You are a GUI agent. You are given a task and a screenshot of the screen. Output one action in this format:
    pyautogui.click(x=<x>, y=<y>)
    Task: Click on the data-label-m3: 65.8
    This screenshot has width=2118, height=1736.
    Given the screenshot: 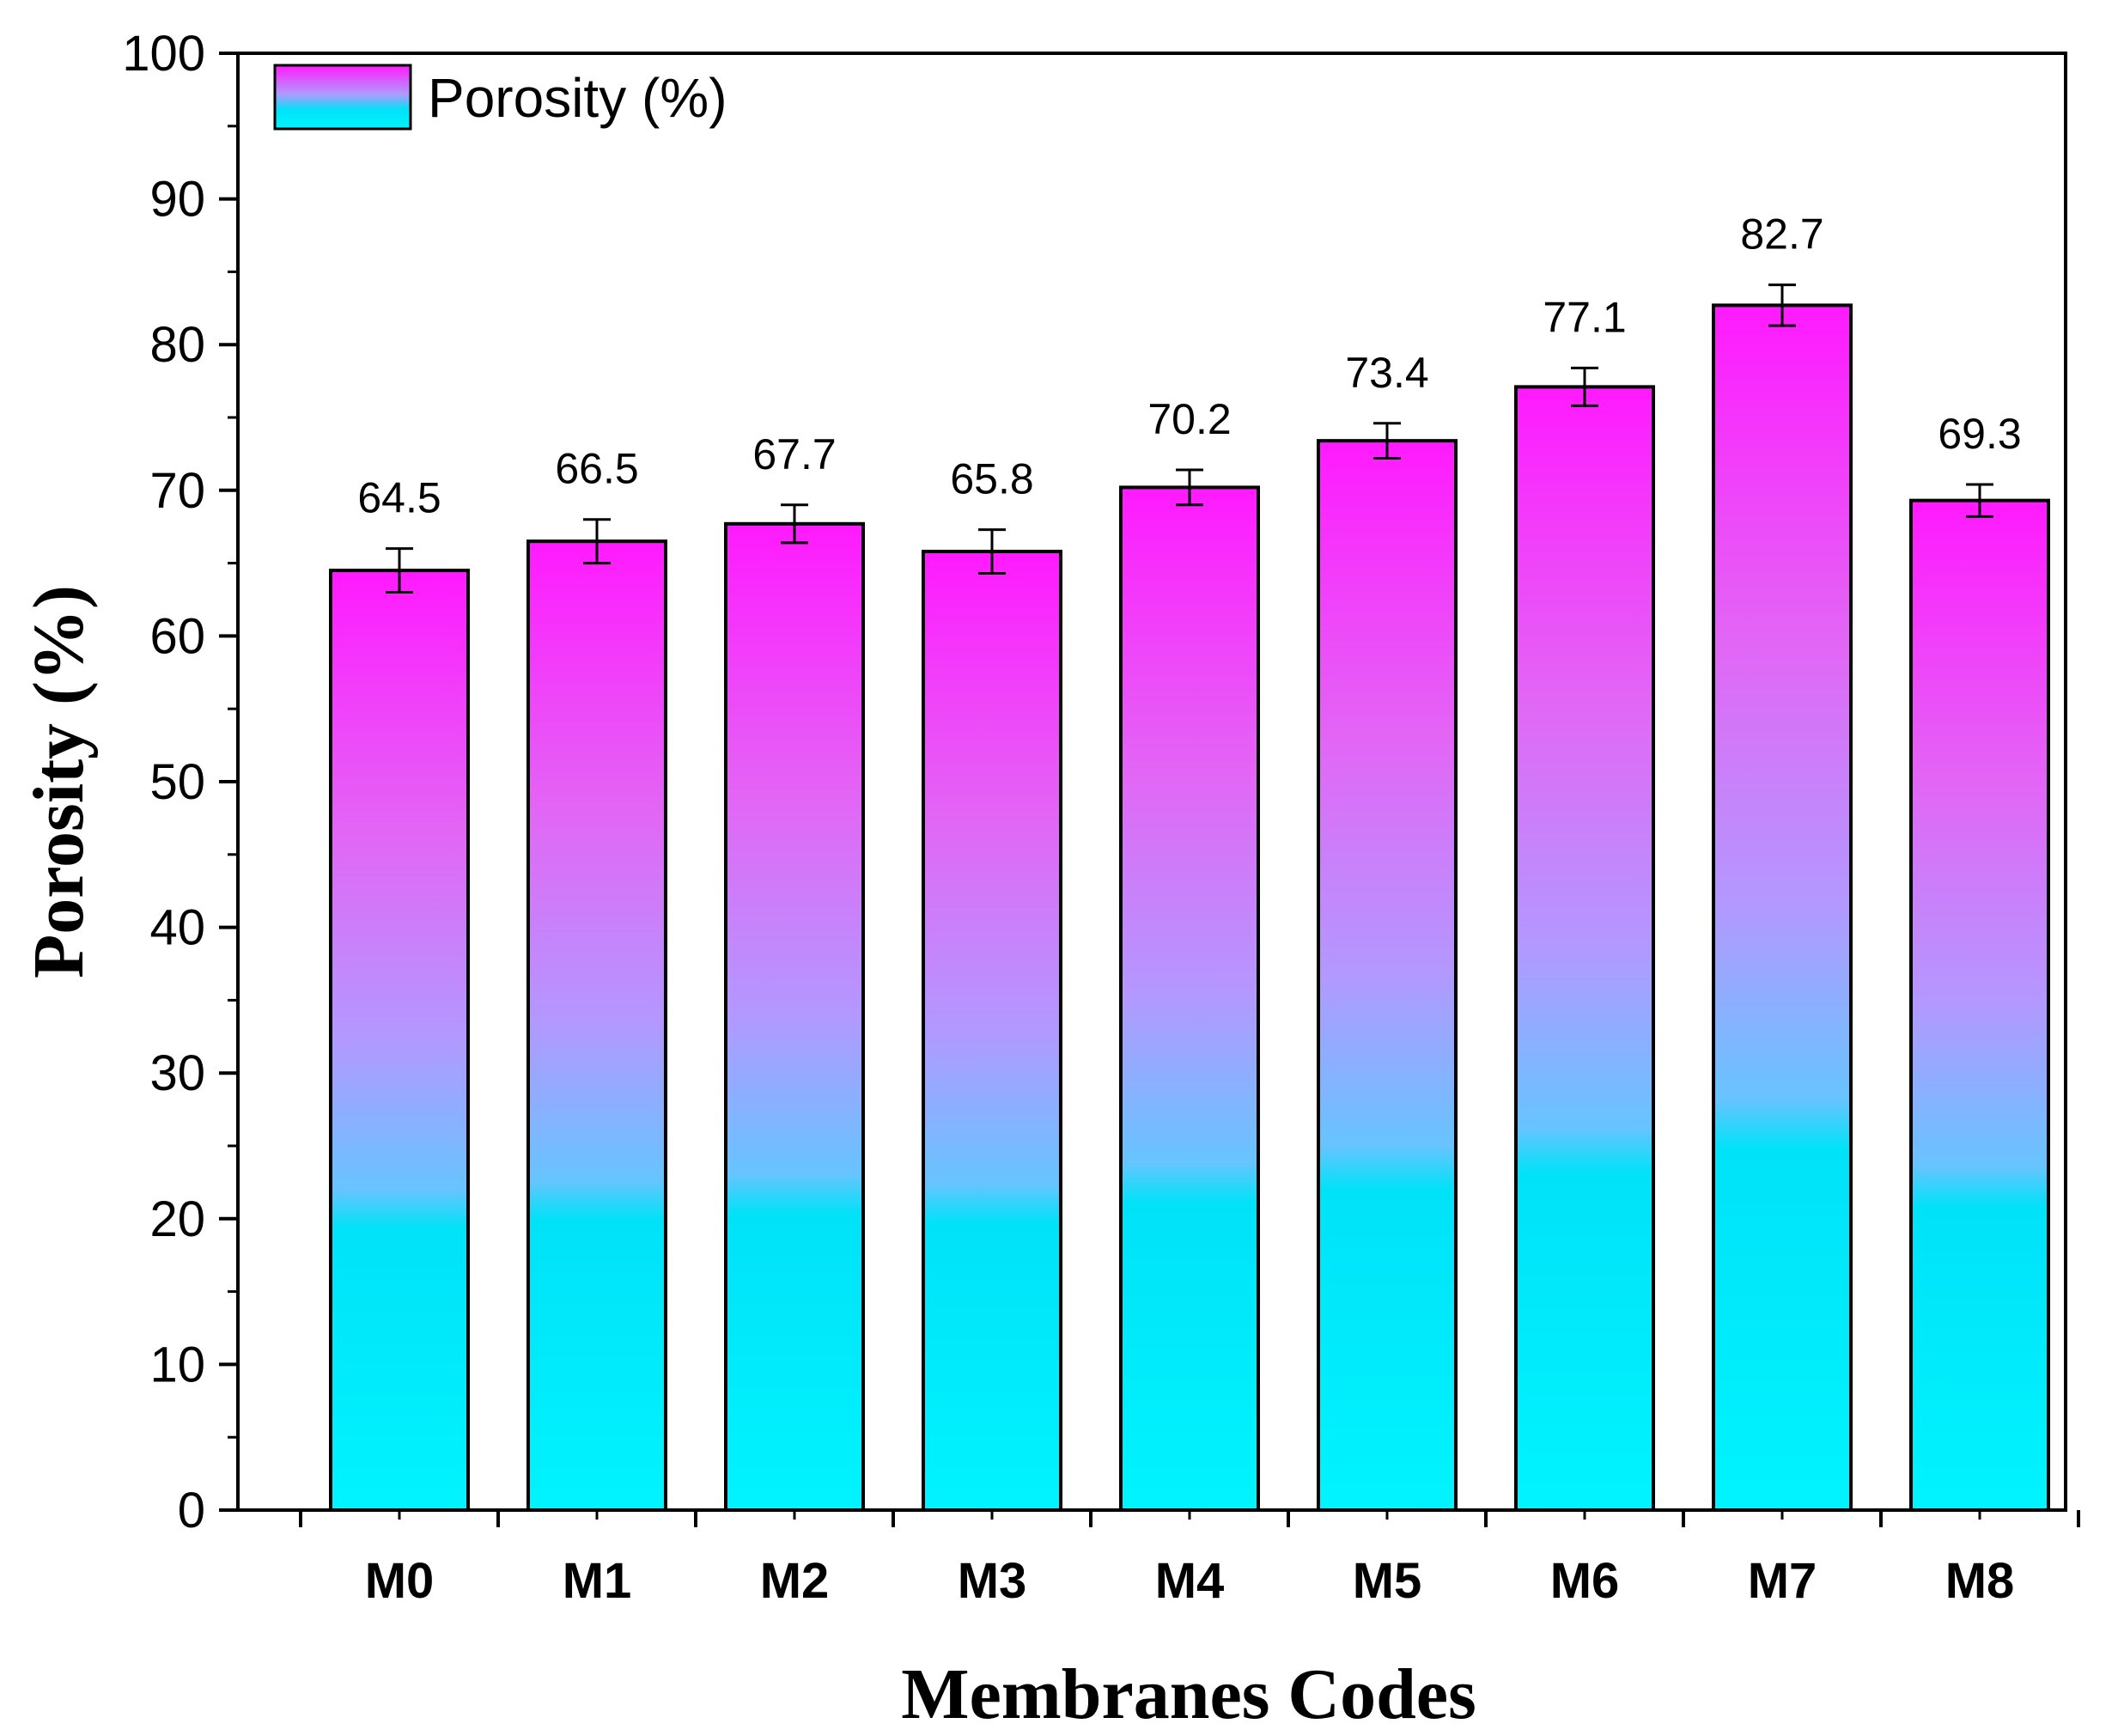 What is the action you would take?
    pyautogui.click(x=991, y=479)
    